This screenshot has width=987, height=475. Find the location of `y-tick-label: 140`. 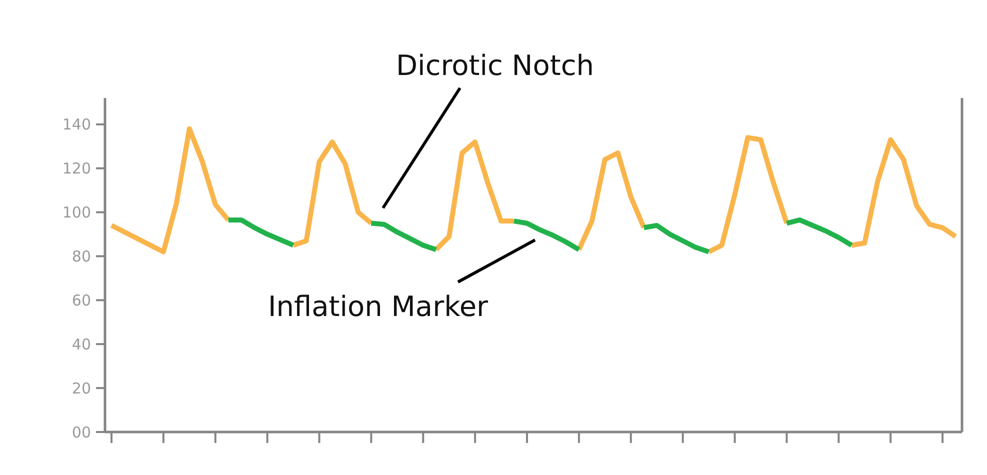

y-tick-label: 140 is located at coordinates (76, 125).